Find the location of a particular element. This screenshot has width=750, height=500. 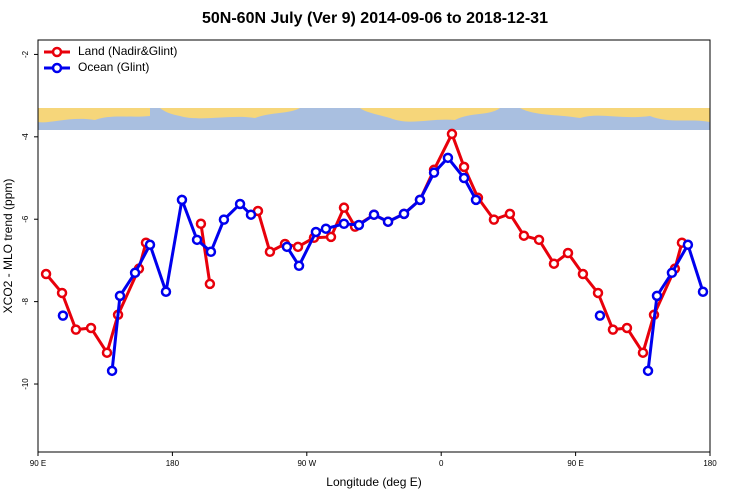

y-tick-label: -6 is located at coordinates (25, 219).